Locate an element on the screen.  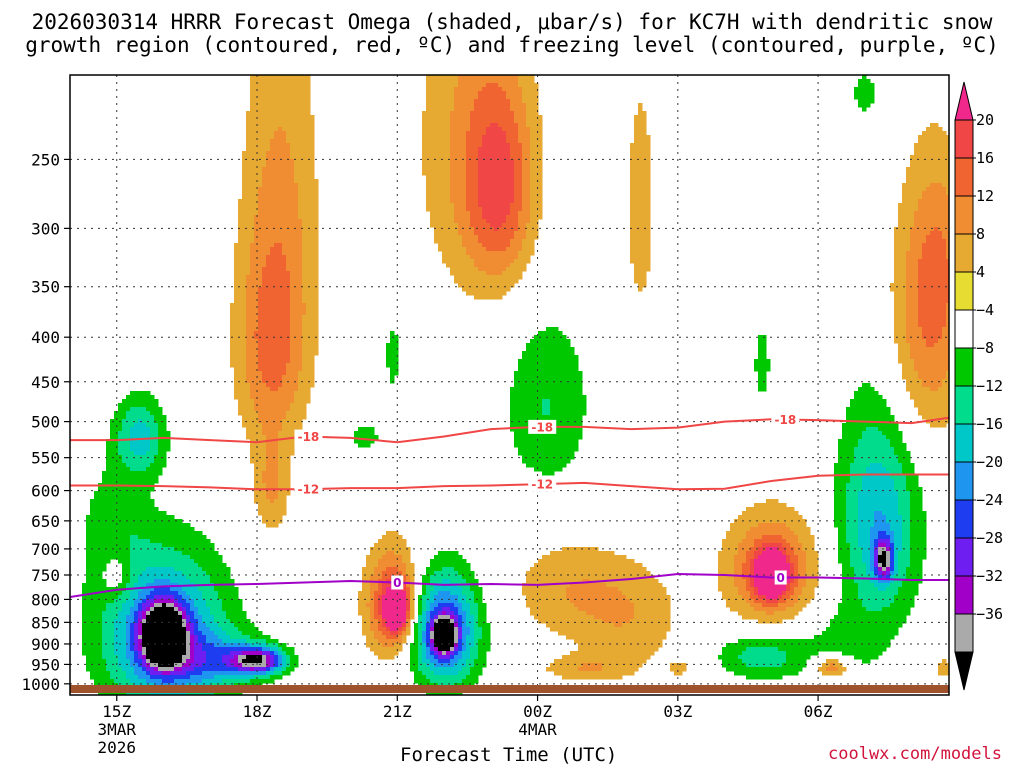
colorbar-label: 16 is located at coordinates (985, 158).